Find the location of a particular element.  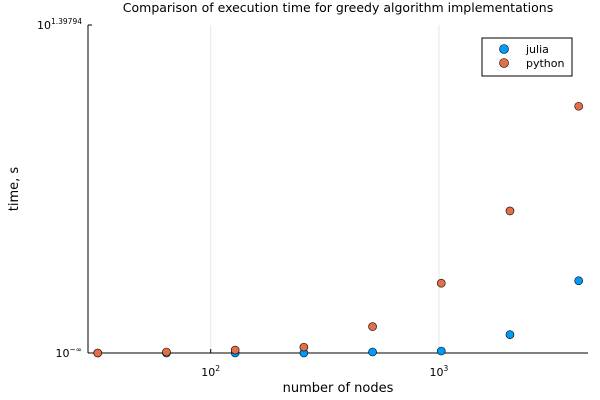

legend-box is located at coordinates (527, 57).